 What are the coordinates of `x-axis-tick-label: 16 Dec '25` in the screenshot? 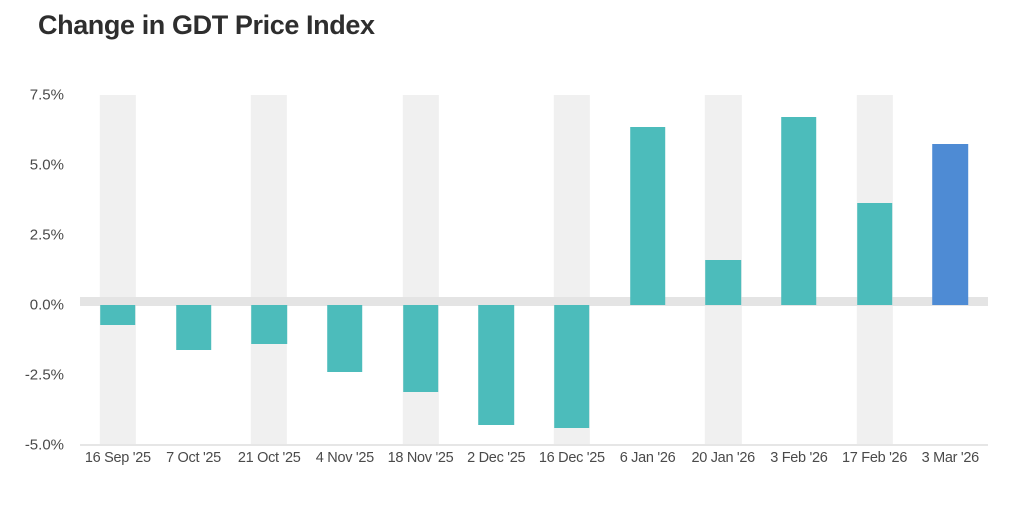 It's located at (571, 458).